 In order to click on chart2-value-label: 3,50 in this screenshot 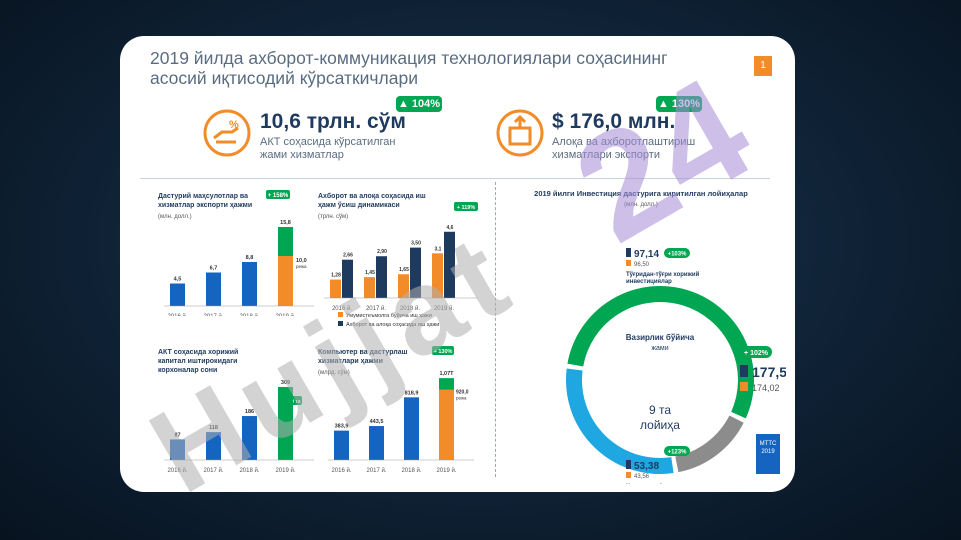, I will do `click(416, 244)`.